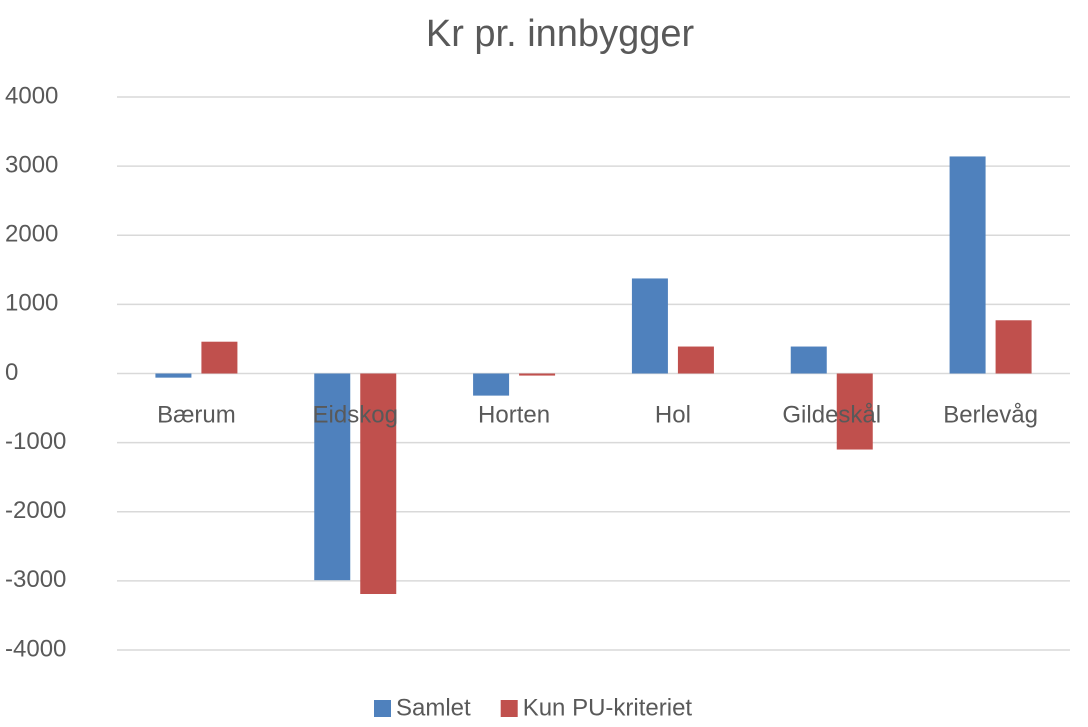  I want to click on x-tick-label: Eidskog, so click(355, 414).